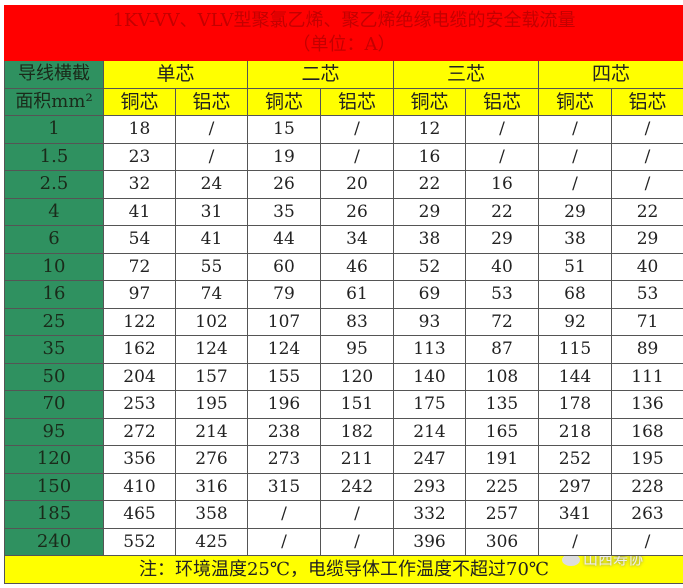 This screenshot has width=683, height=588. I want to click on ampacity-cell: 12, so click(429, 129).